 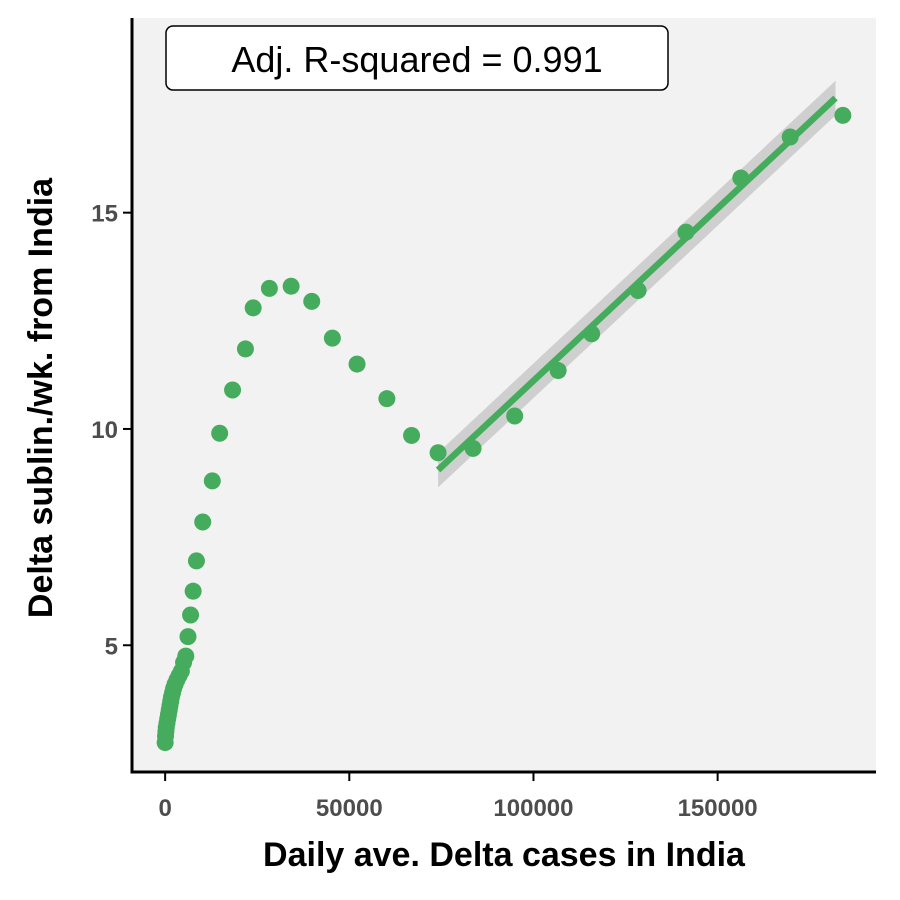 What do you see at coordinates (349, 808) in the screenshot?
I see `x-tick-label: 50000` at bounding box center [349, 808].